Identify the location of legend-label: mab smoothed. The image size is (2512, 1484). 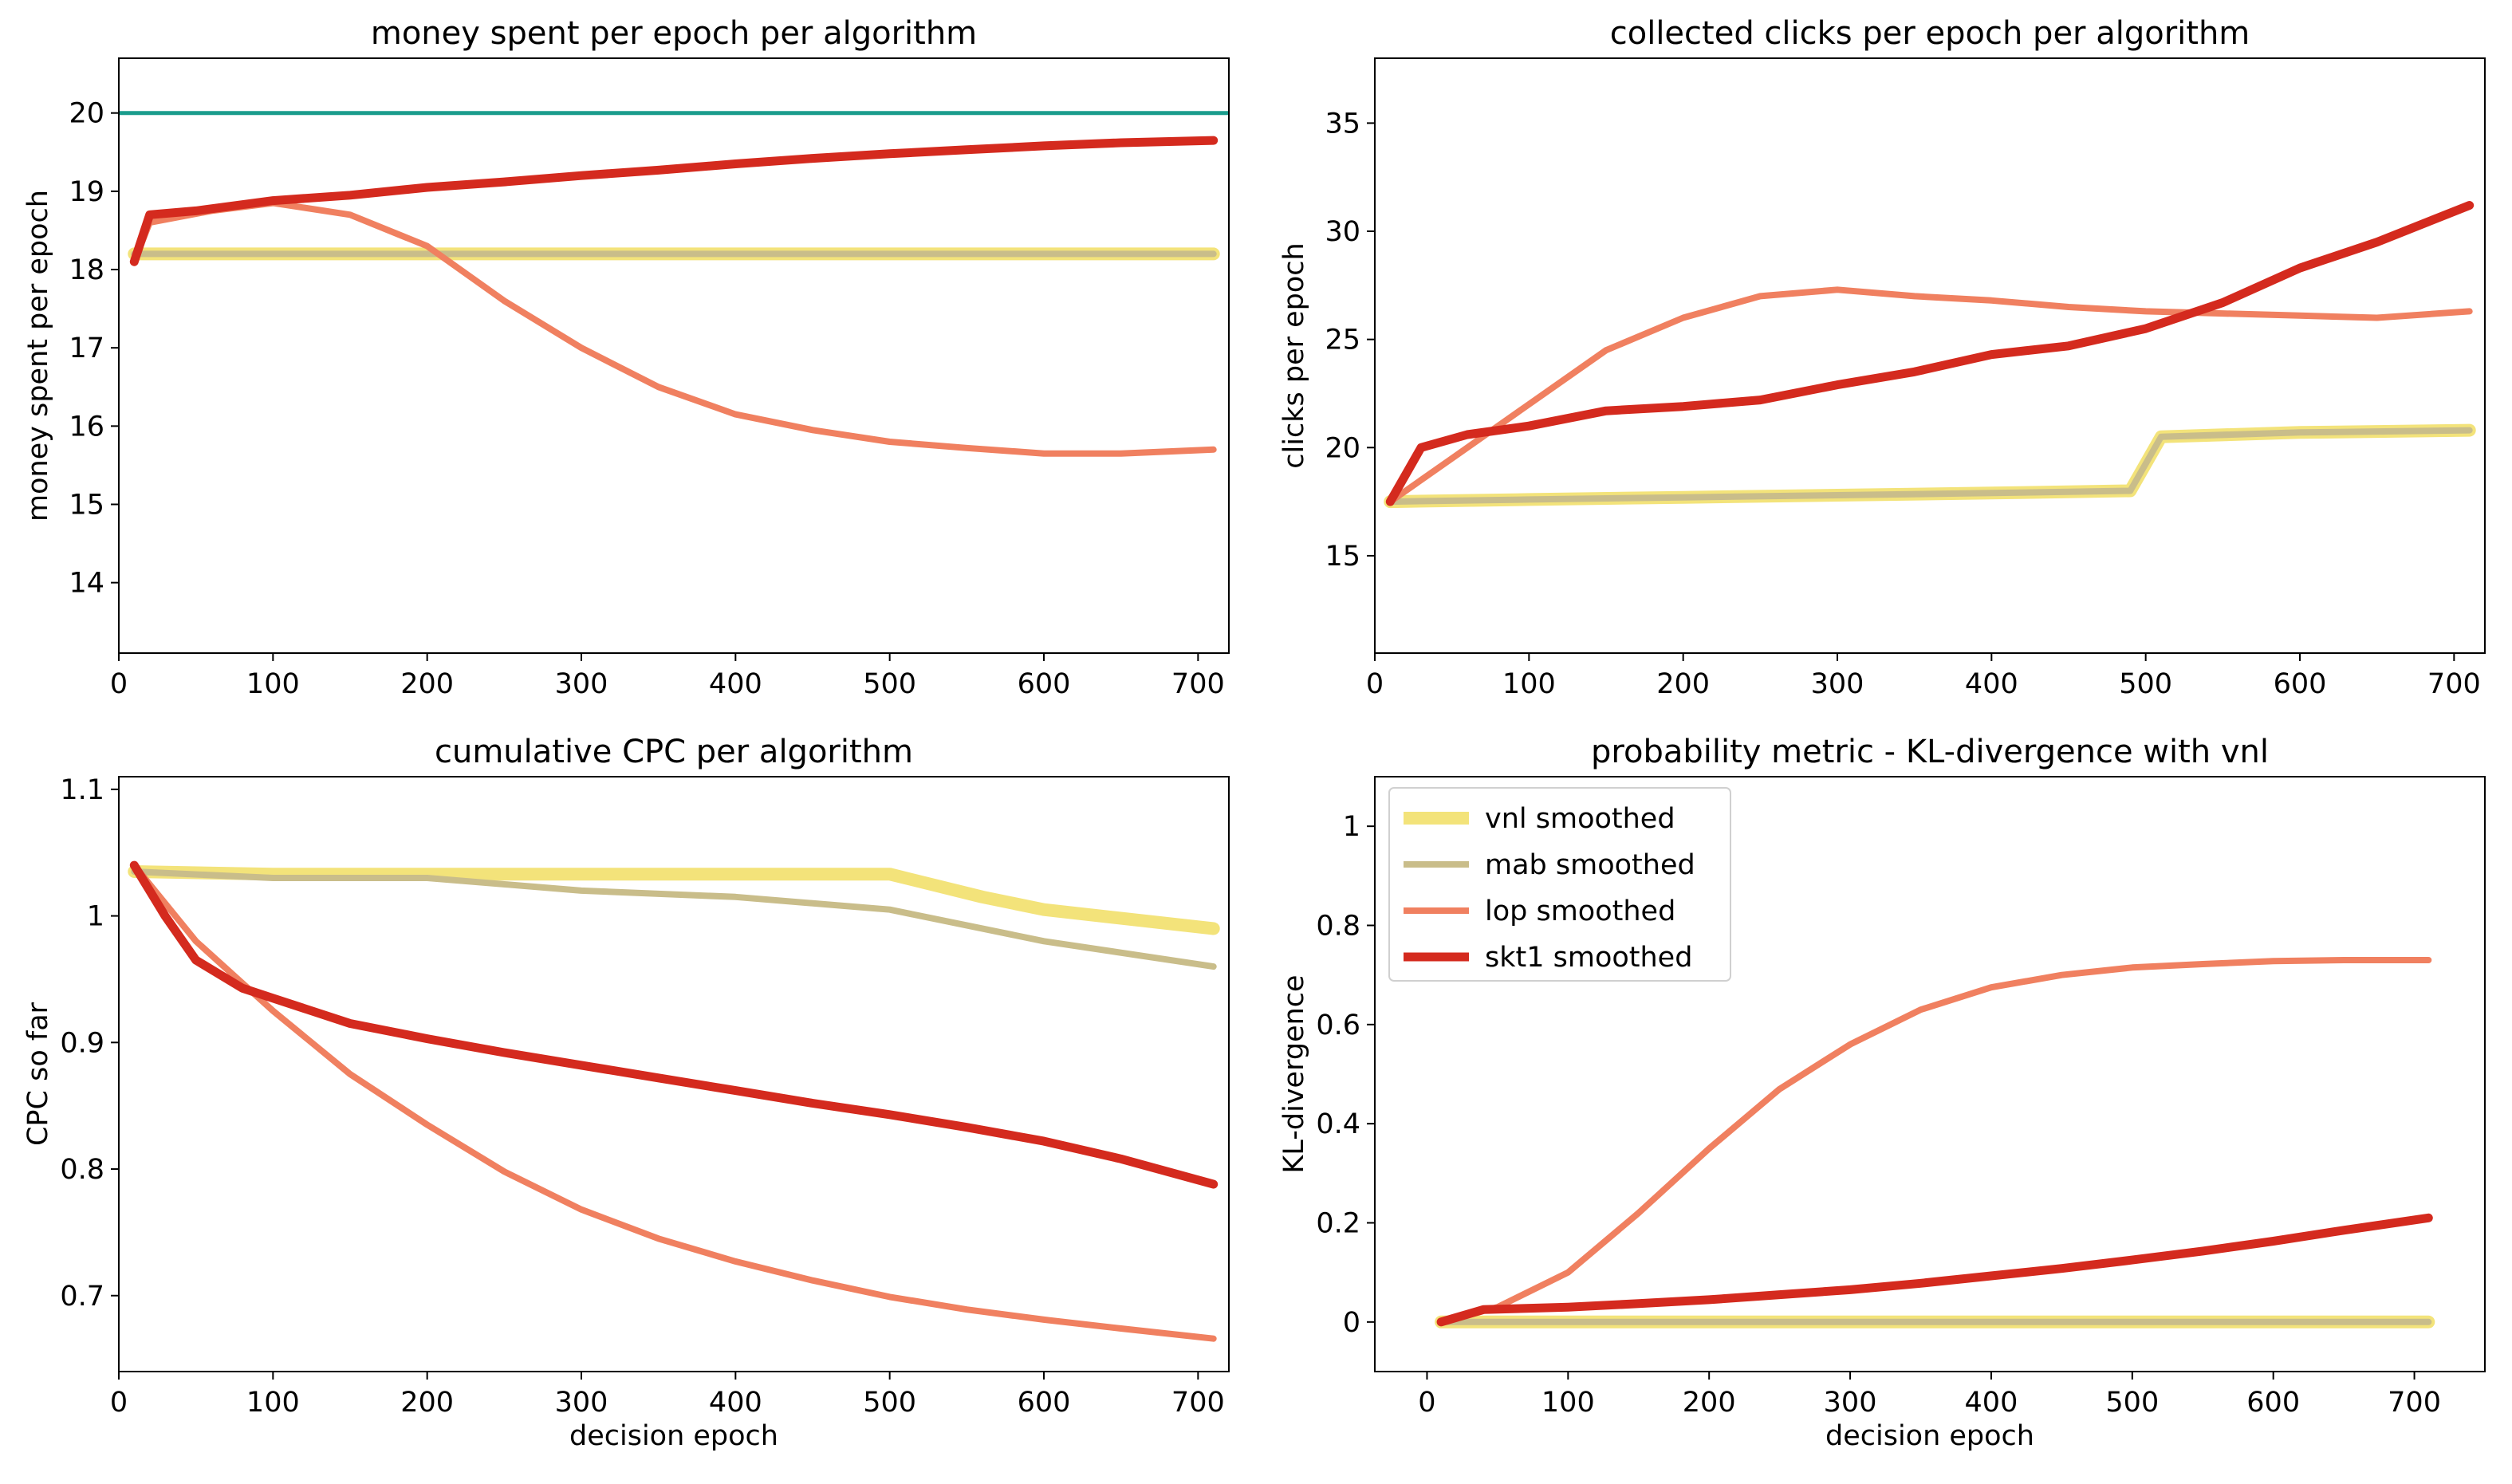
(1590, 865).